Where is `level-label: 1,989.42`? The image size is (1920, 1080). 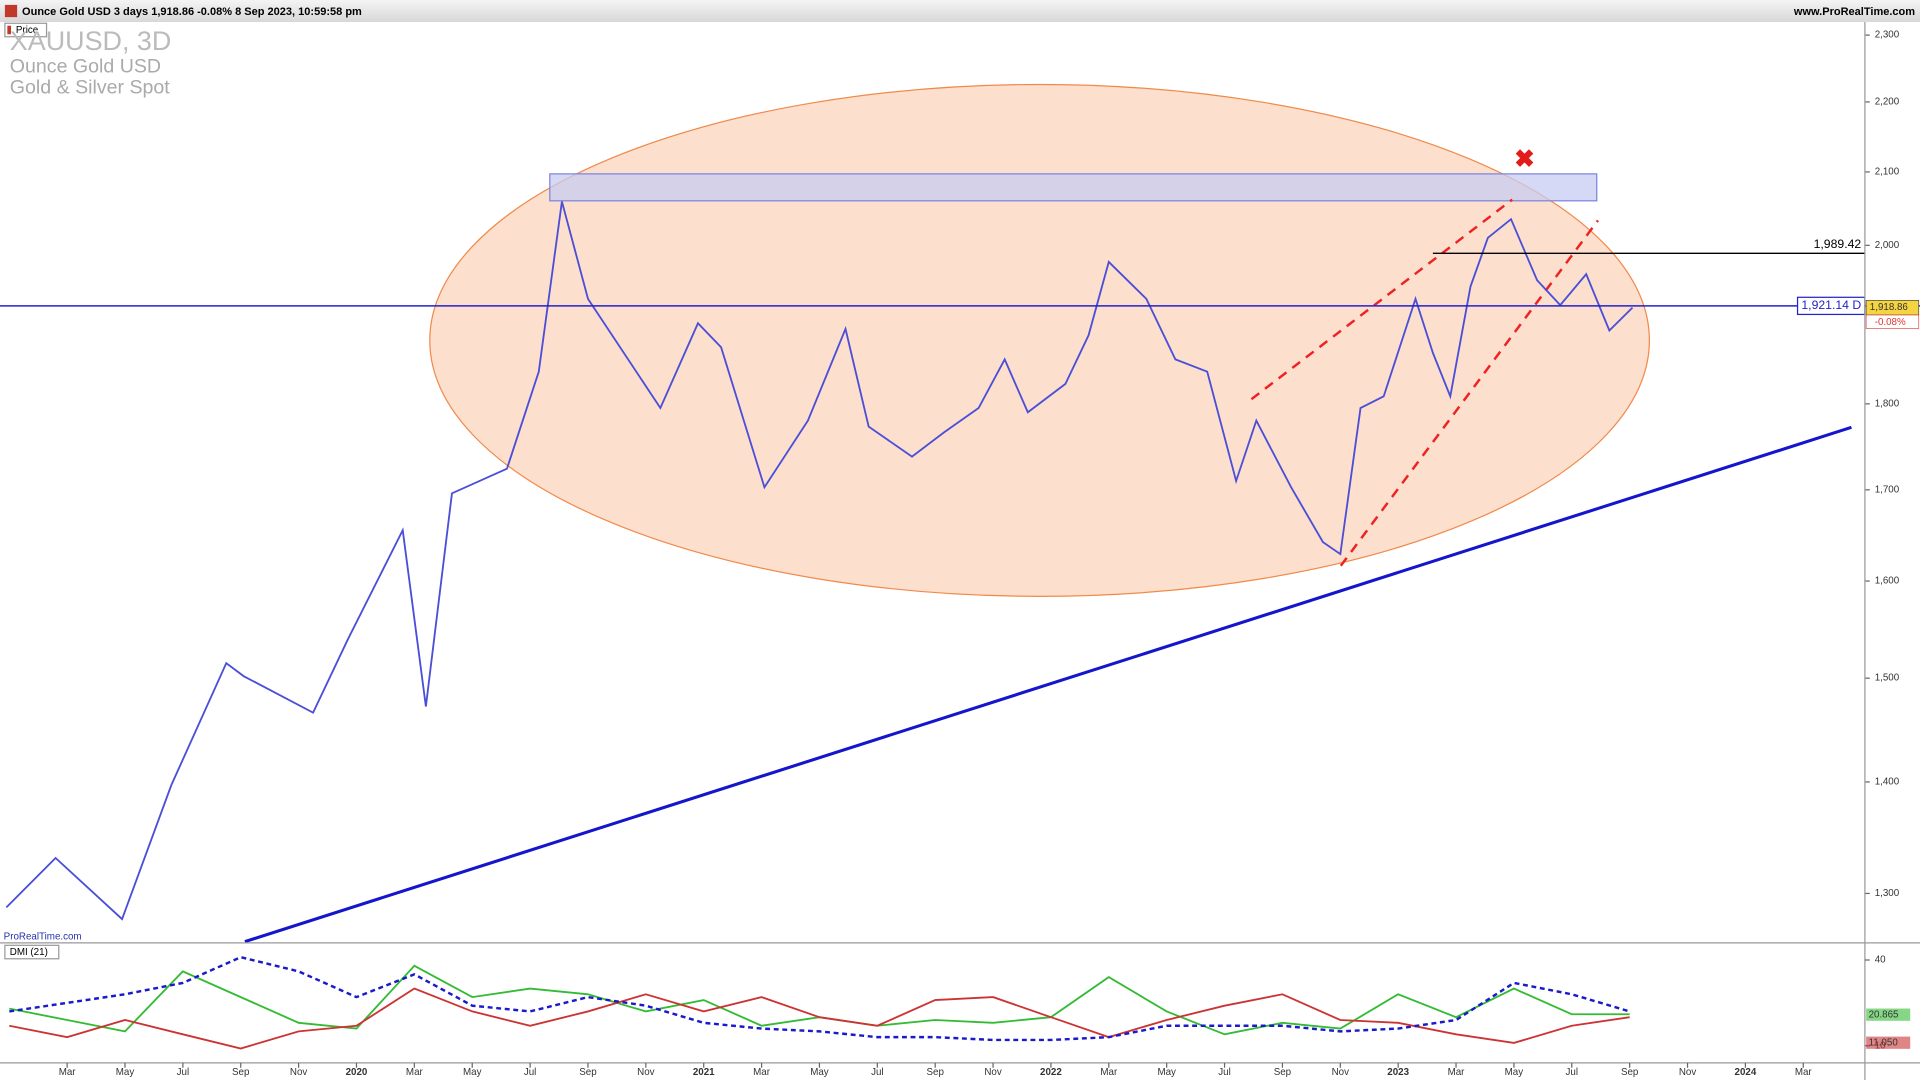 level-label: 1,989.42 is located at coordinates (1838, 244).